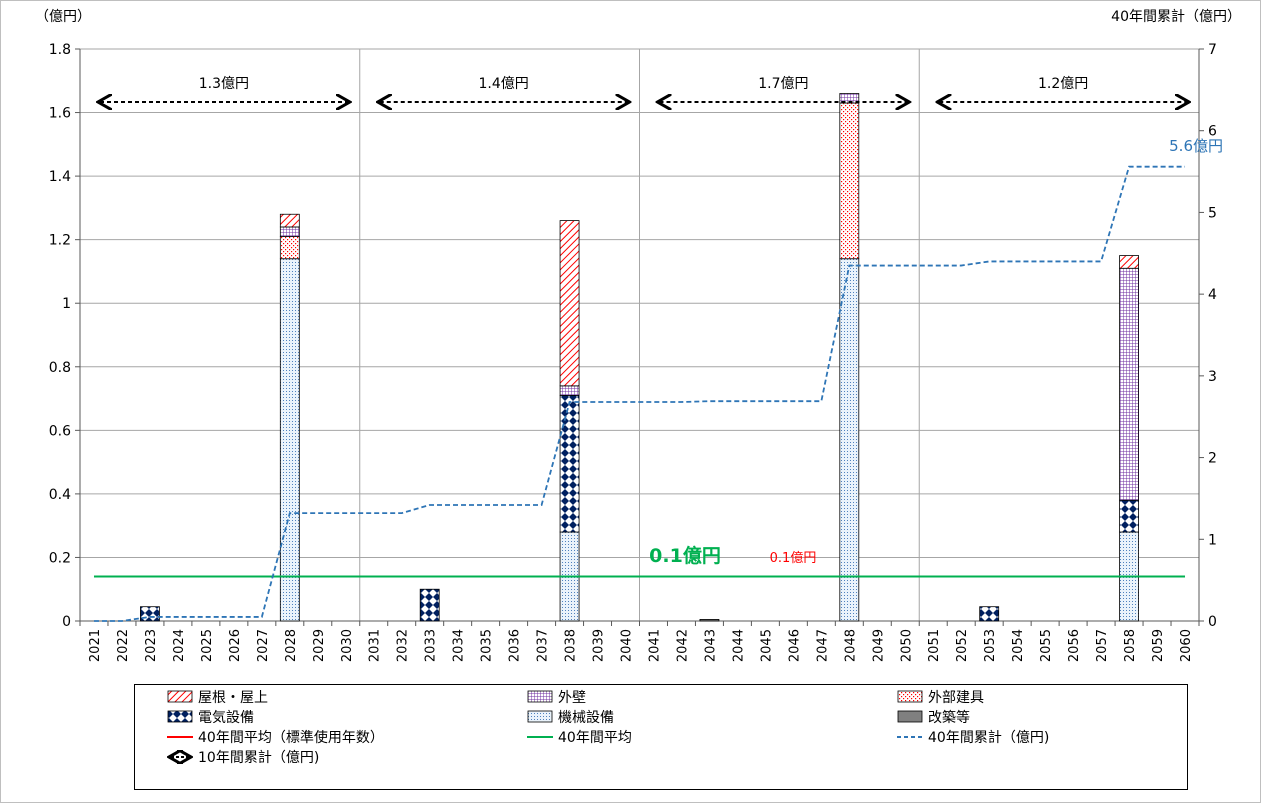 This screenshot has width=1261, height=803. Describe the element at coordinates (682, 645) in the screenshot. I see `x-tick-label: 2042` at that location.